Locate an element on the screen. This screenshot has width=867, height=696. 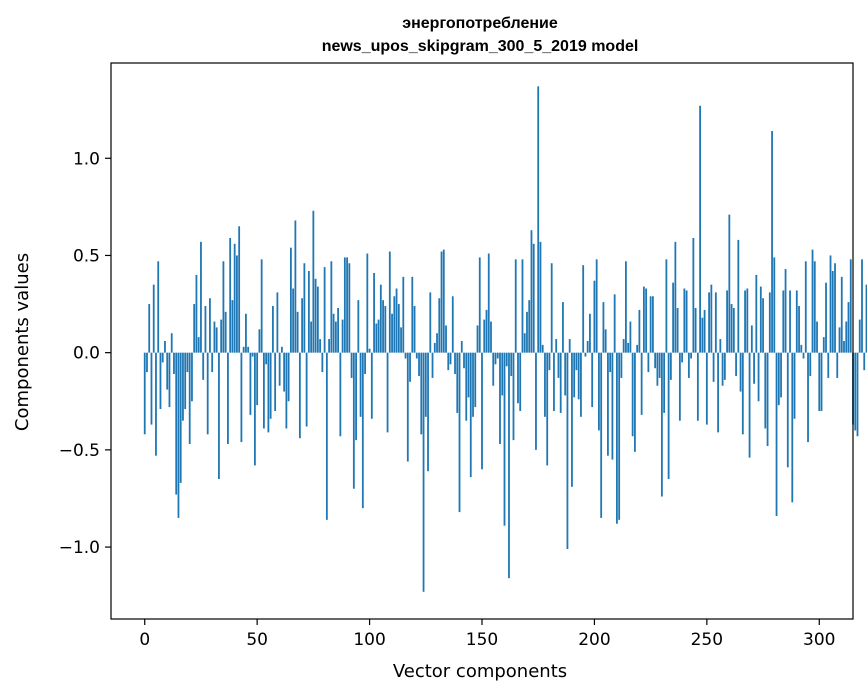
y-tick-label: 1.0 is located at coordinates (86, 159).